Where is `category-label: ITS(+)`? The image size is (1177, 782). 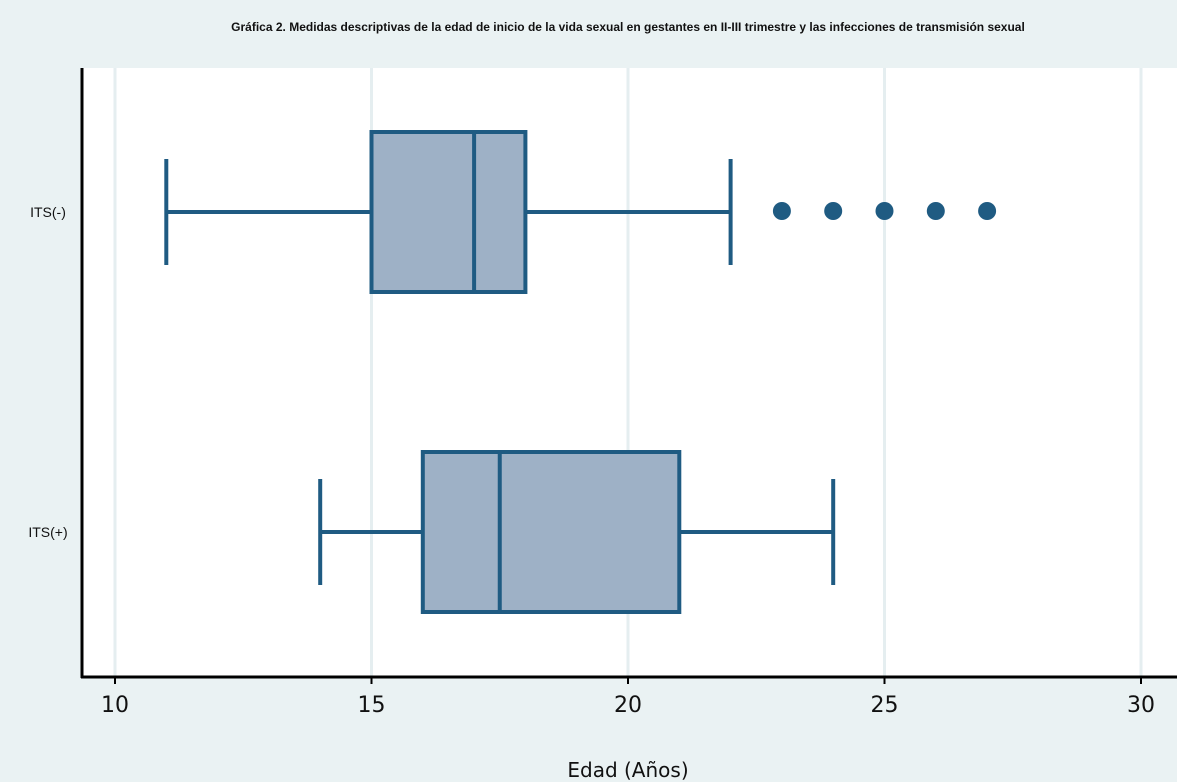 category-label: ITS(+) is located at coordinates (47, 532).